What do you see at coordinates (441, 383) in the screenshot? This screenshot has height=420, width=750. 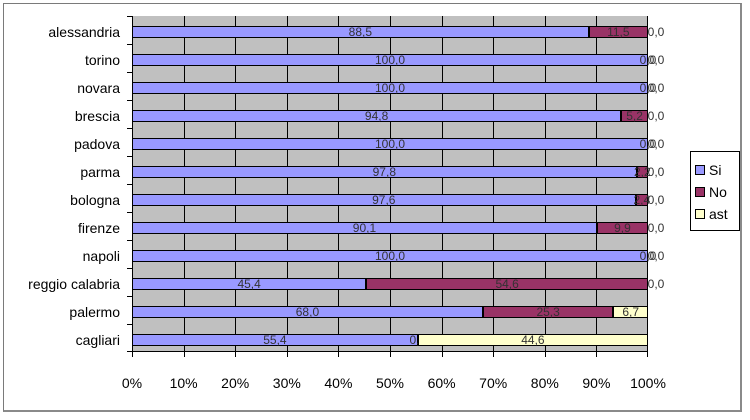 I see `x-tick-label: 60%` at bounding box center [441, 383].